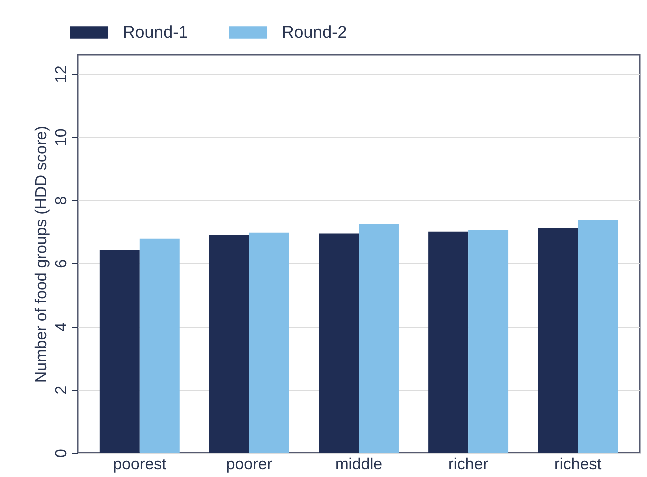 The width and height of the screenshot is (647, 477). What do you see at coordinates (315, 32) in the screenshot?
I see `legend-label: Round-2` at bounding box center [315, 32].